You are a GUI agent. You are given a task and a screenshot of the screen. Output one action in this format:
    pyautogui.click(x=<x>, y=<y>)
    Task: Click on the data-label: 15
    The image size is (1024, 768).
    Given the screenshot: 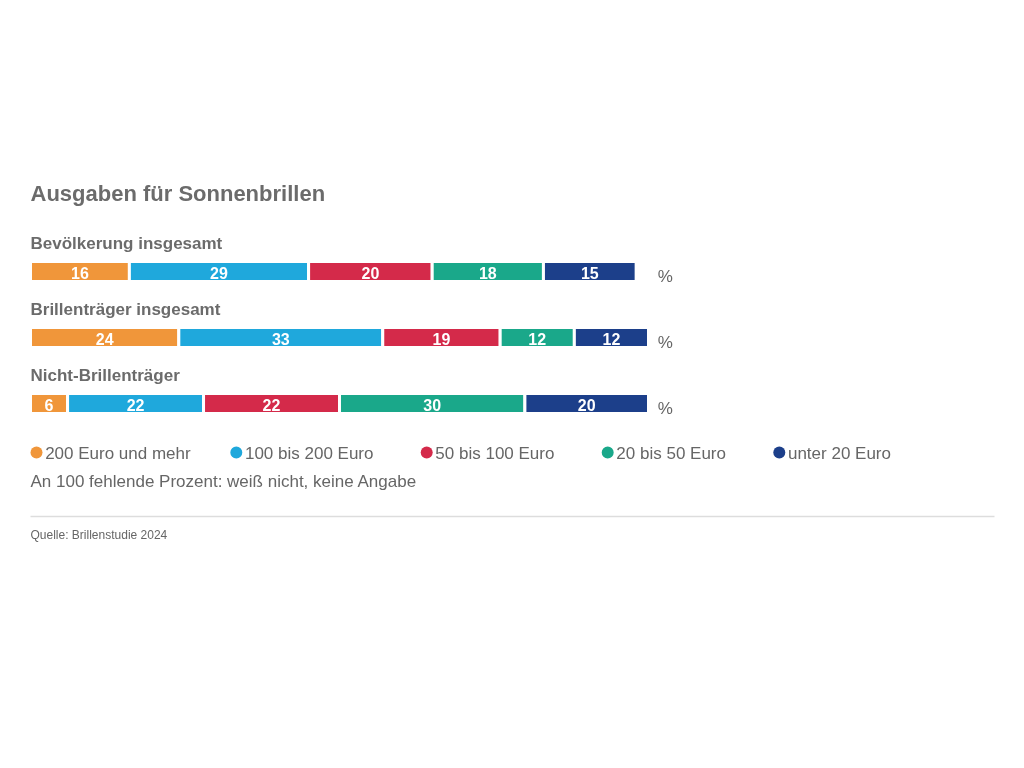 What is the action you would take?
    pyautogui.click(x=589, y=273)
    